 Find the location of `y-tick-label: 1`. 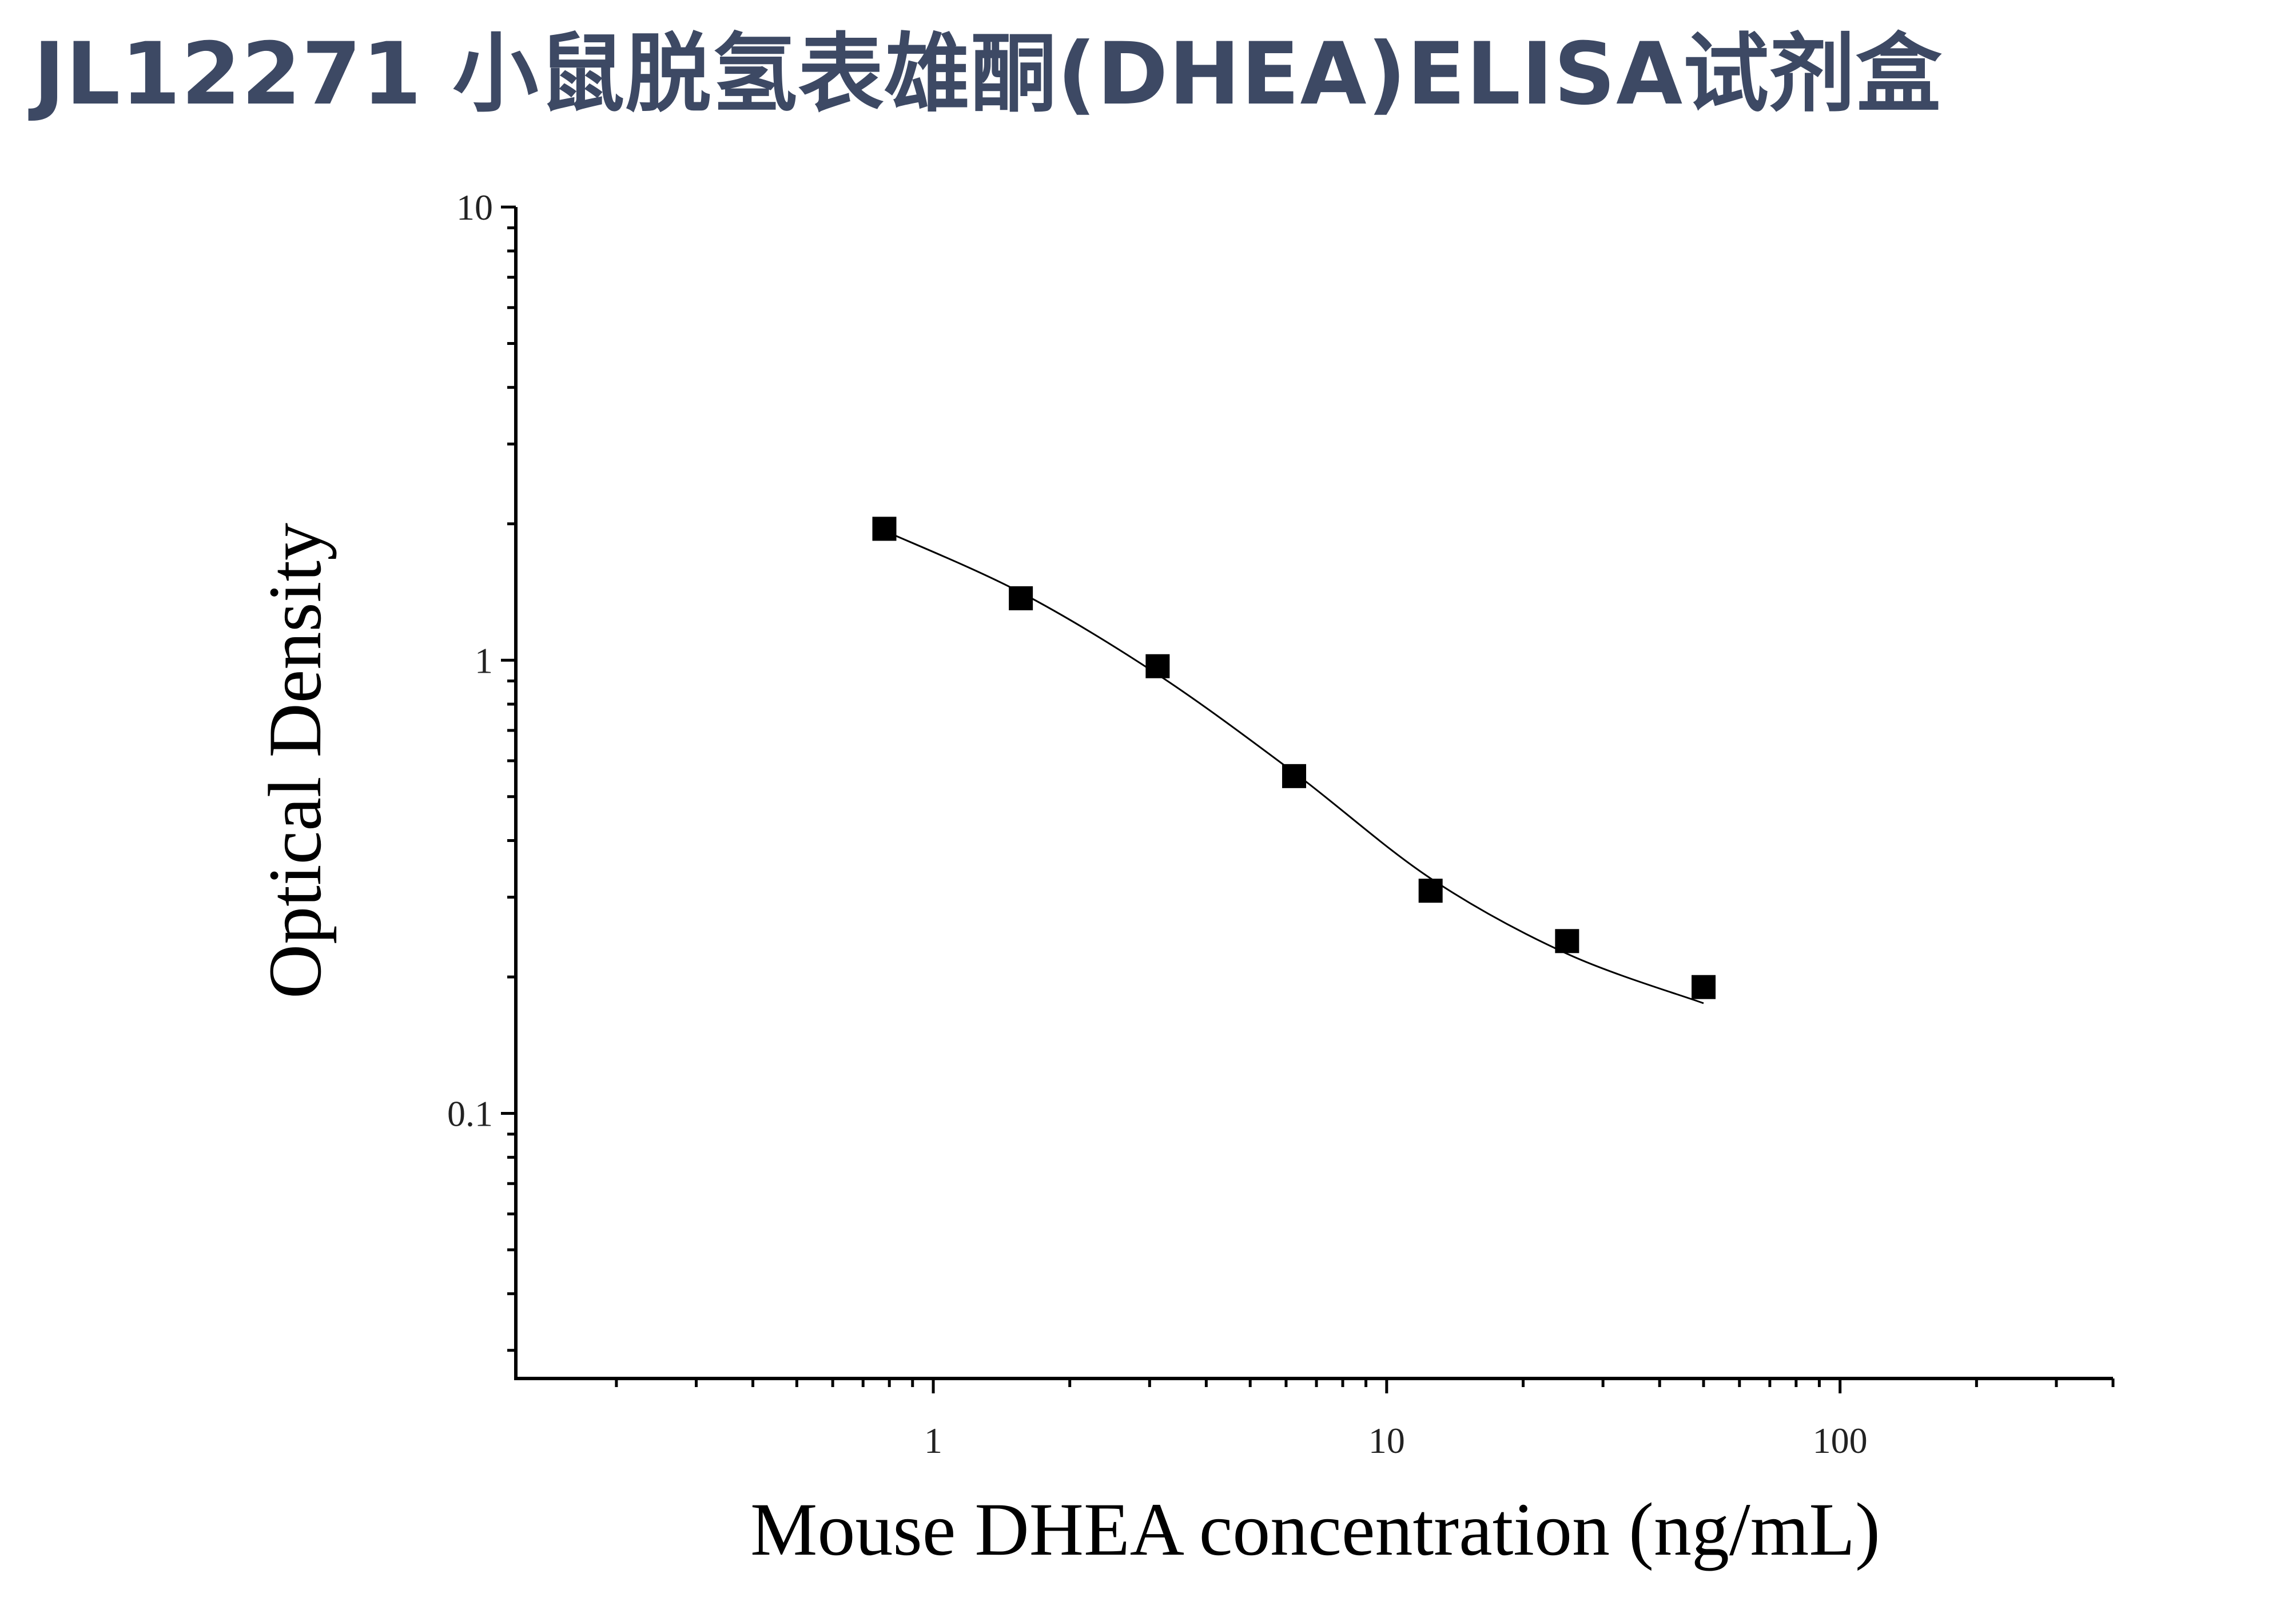

y-tick-label: 1 is located at coordinates (484, 660).